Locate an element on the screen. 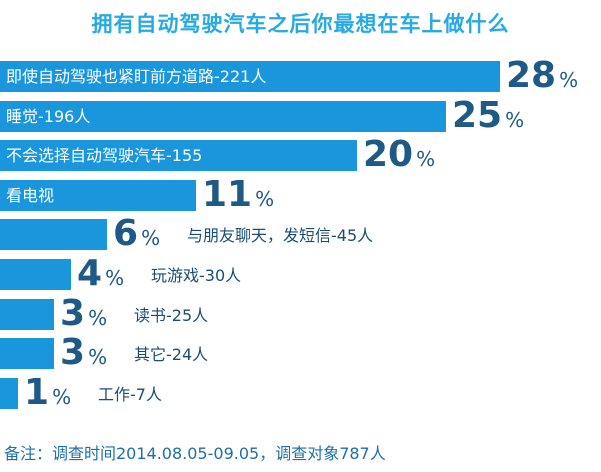  footnote: 备注：调查时间2014.08.05-09.05，调查对象787人 is located at coordinates (195, 453).